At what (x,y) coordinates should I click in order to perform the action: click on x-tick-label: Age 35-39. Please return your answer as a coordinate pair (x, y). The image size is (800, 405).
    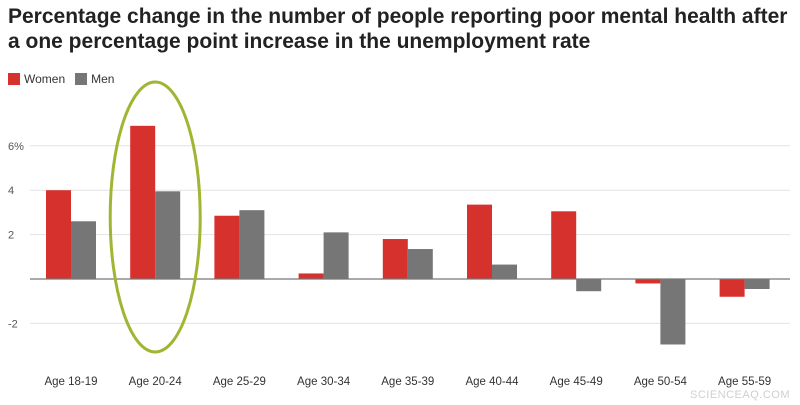
    Looking at the image, I should click on (407, 382).